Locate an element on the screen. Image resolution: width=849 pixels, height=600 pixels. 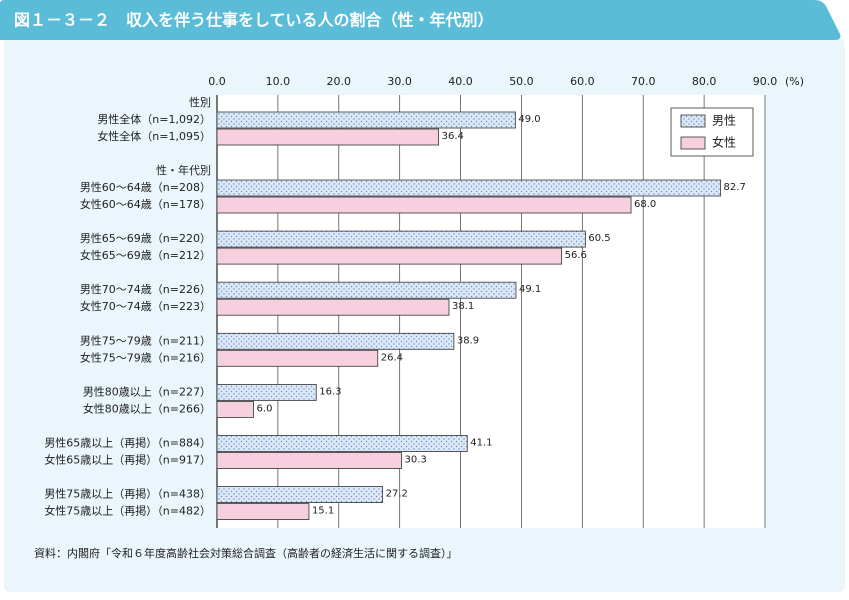
value-label: 16.3 is located at coordinates (330, 391).